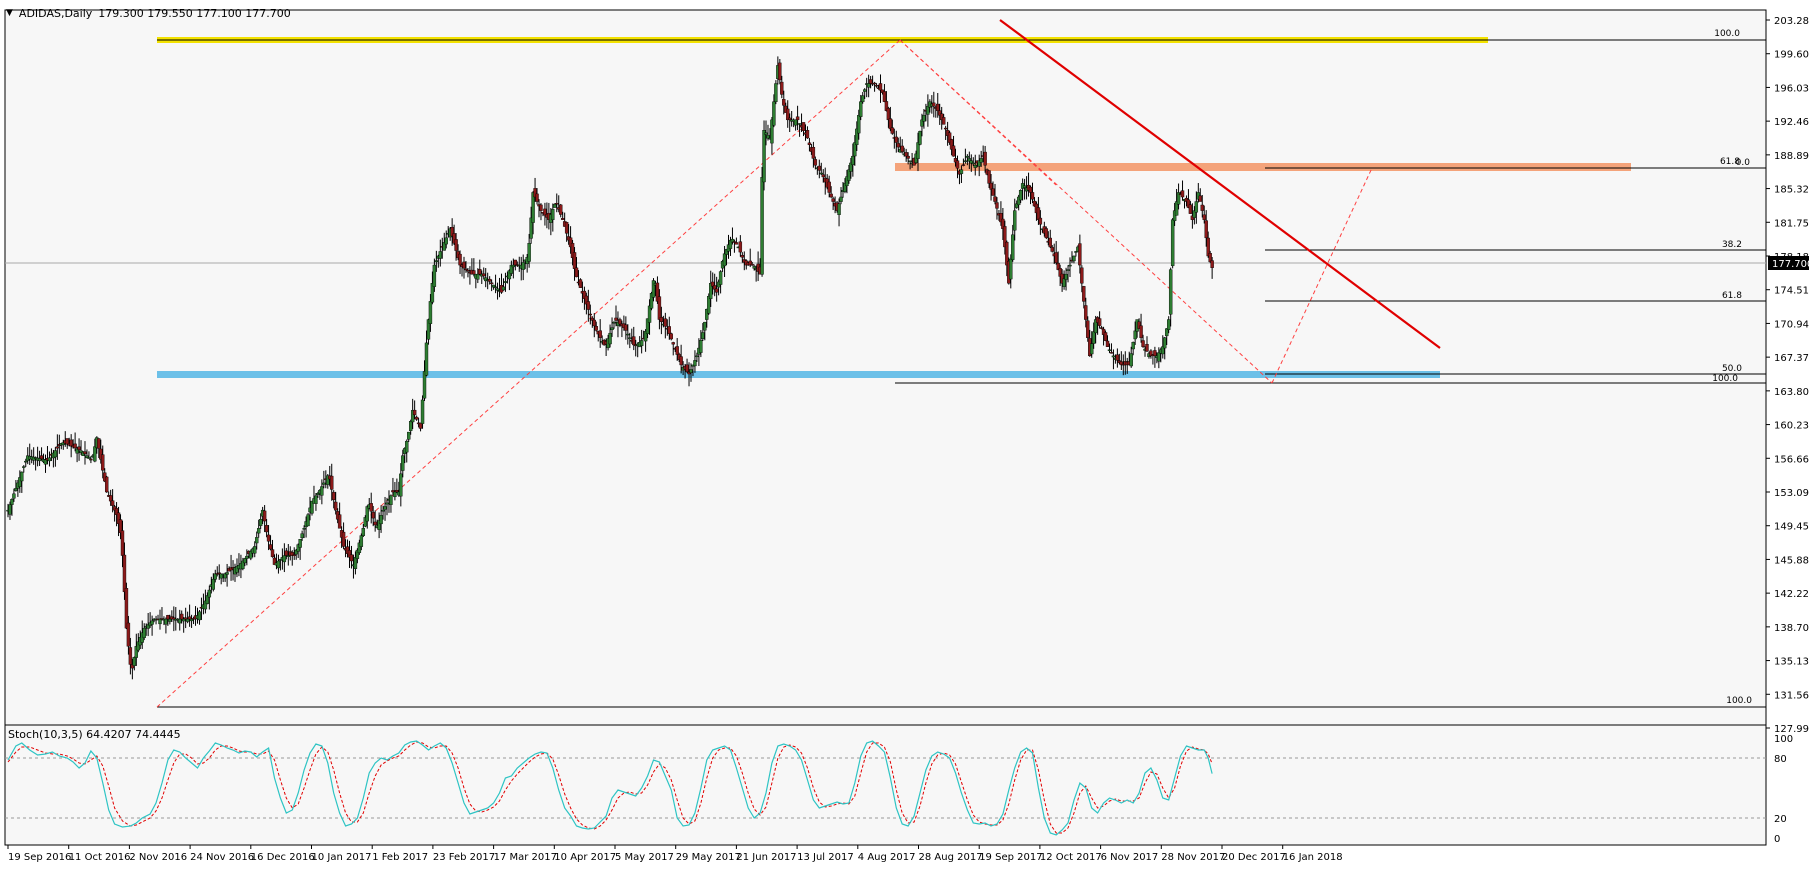 Image resolution: width=1809 pixels, height=870 pixels. I want to click on collapse-triangle-icon: ▼, so click(9, 13).